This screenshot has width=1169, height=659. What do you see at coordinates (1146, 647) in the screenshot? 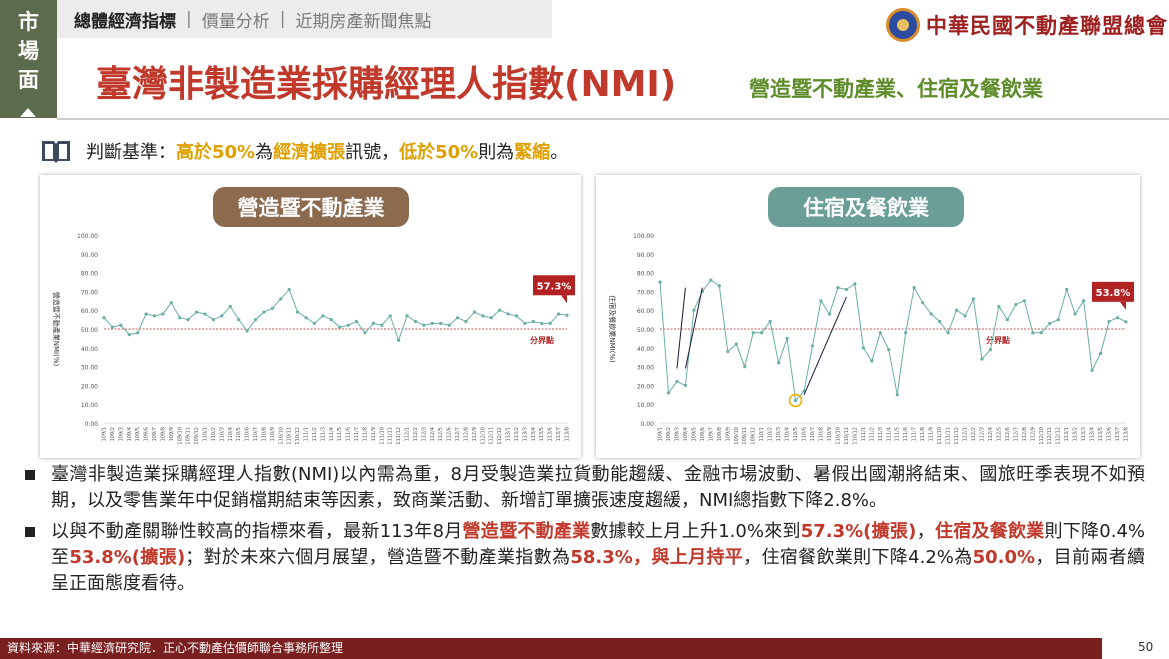
I see `page-number: 50` at bounding box center [1146, 647].